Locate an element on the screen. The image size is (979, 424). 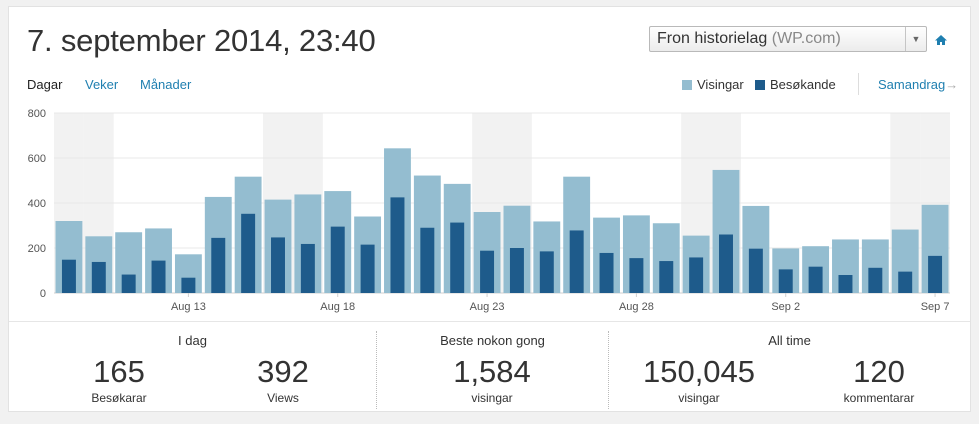
stat-comments-label: kommentarar is located at coordinates (879, 398).